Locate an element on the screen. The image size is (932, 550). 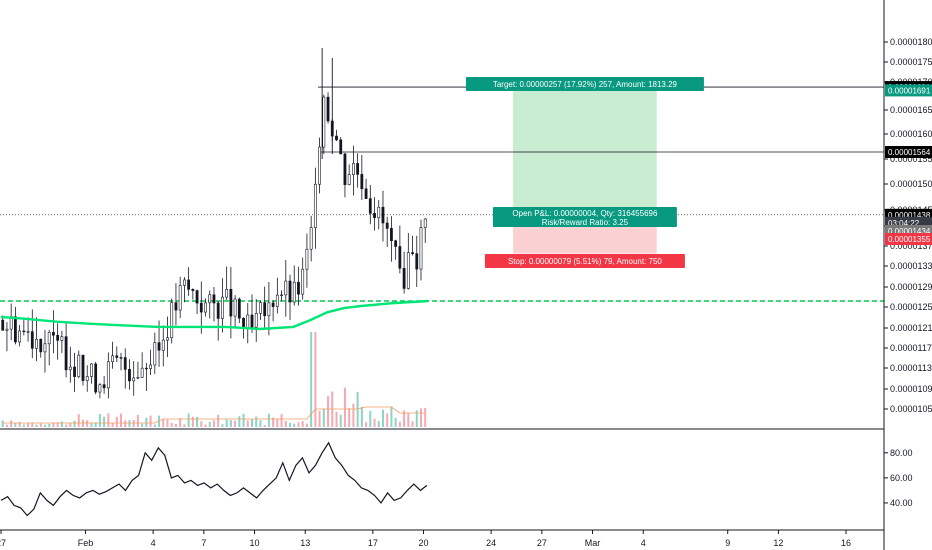
target-label-box is located at coordinates (584, 84).